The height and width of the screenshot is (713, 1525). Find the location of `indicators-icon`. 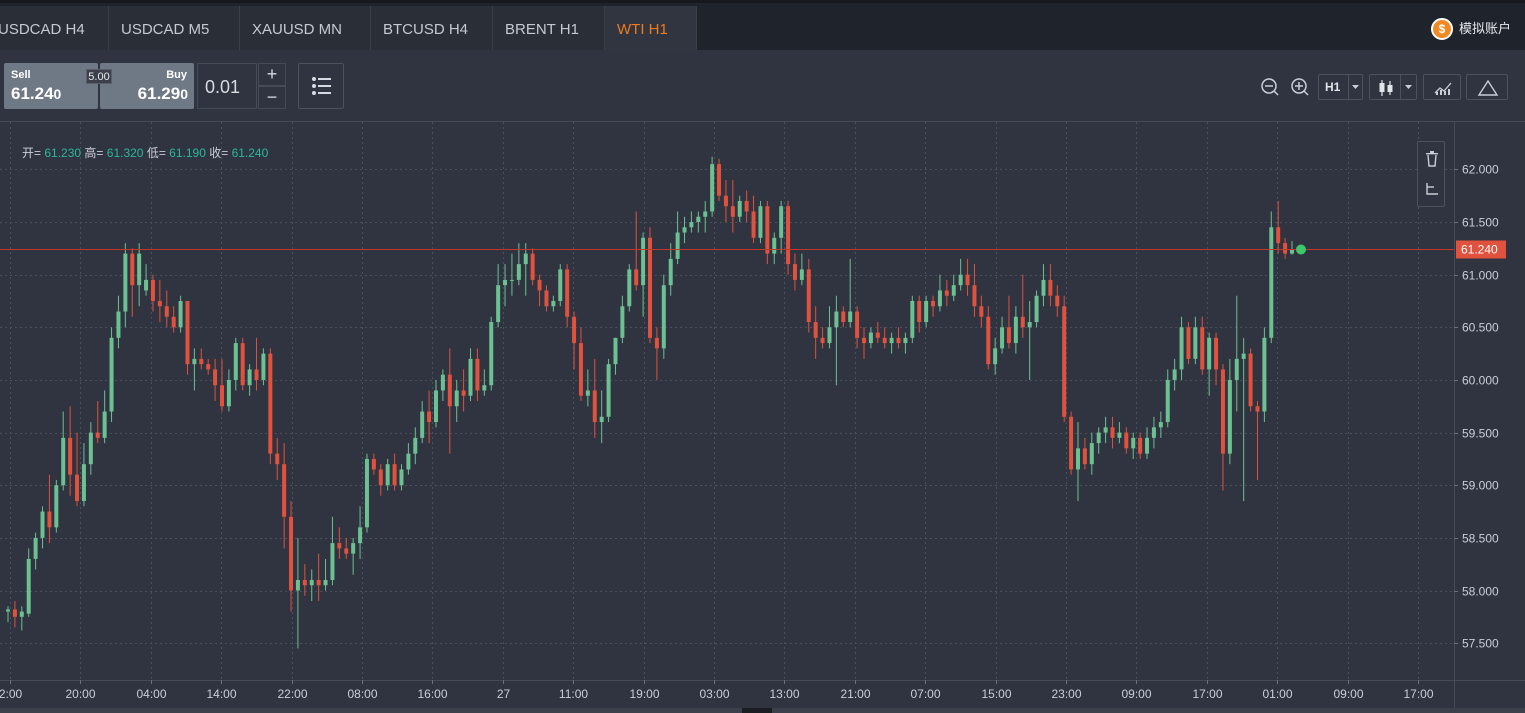

indicators-icon is located at coordinates (1443, 88).